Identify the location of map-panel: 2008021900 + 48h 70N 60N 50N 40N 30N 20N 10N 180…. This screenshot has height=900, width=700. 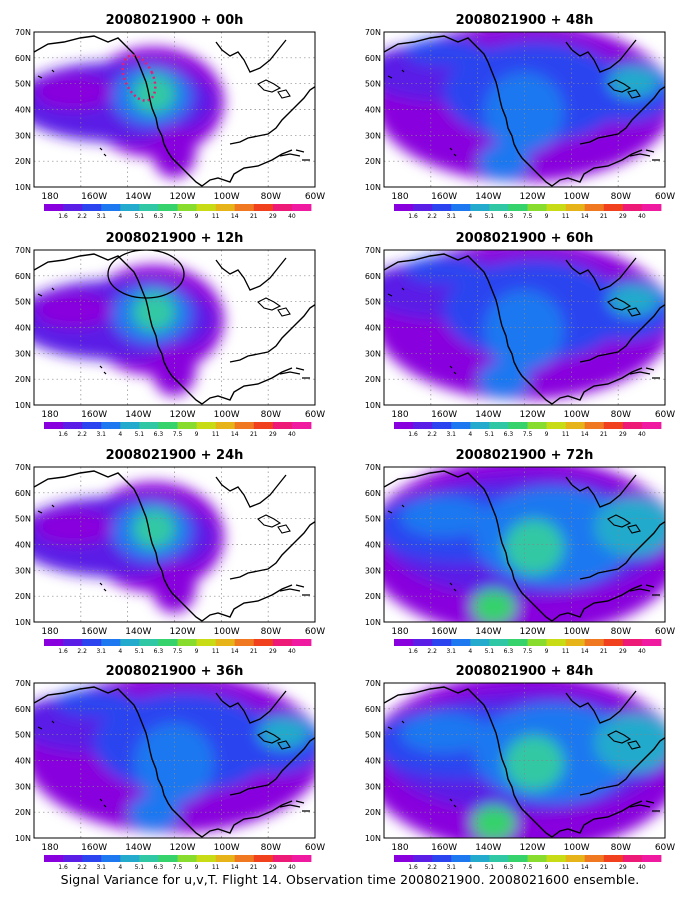
(520, 116).